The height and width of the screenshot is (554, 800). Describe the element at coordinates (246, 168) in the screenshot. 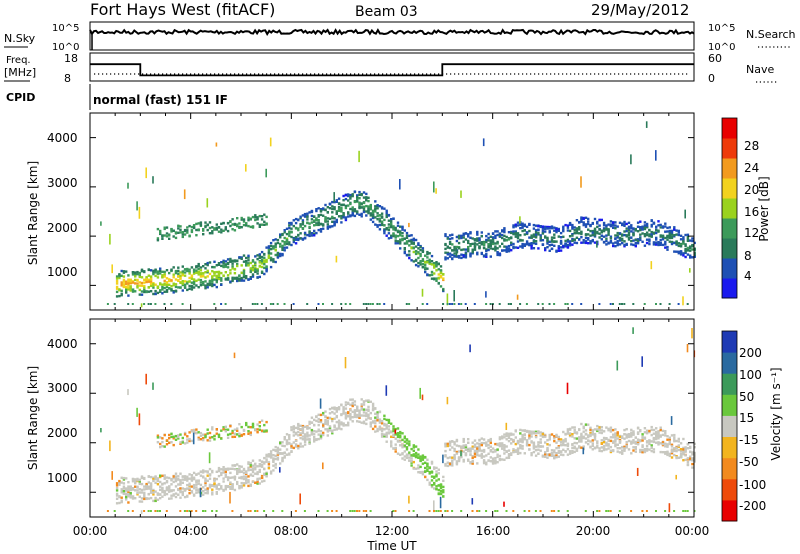

I see `power-speckle` at that location.